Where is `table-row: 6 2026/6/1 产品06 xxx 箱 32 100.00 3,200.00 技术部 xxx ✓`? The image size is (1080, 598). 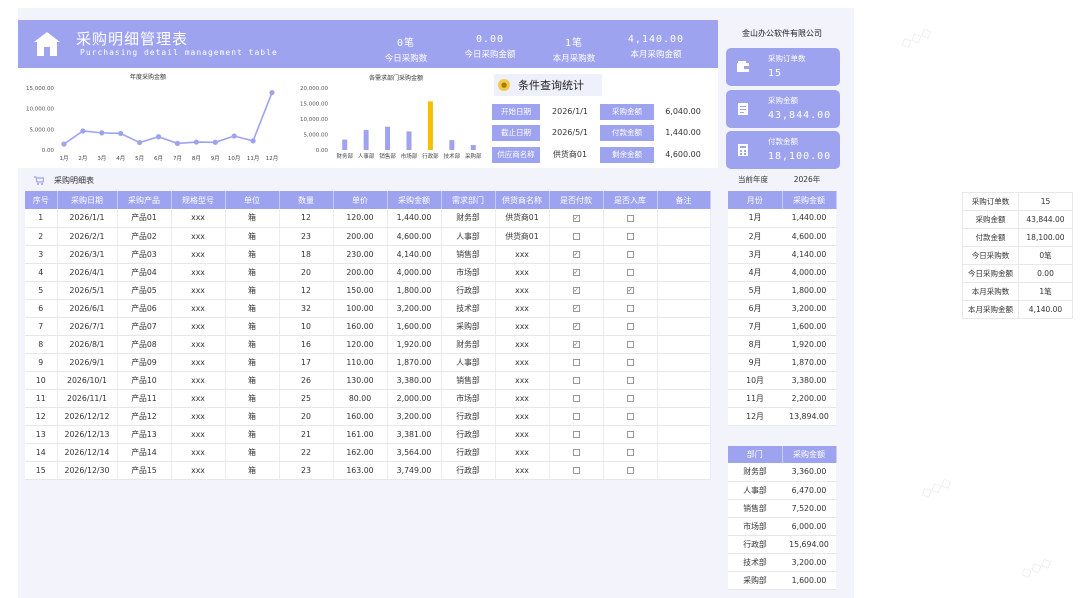
table-row: 6 2026/6/1 产品06 xxx 箱 32 100.00 3,200.00 技术部 xxx ✓ is located at coordinates (368, 308).